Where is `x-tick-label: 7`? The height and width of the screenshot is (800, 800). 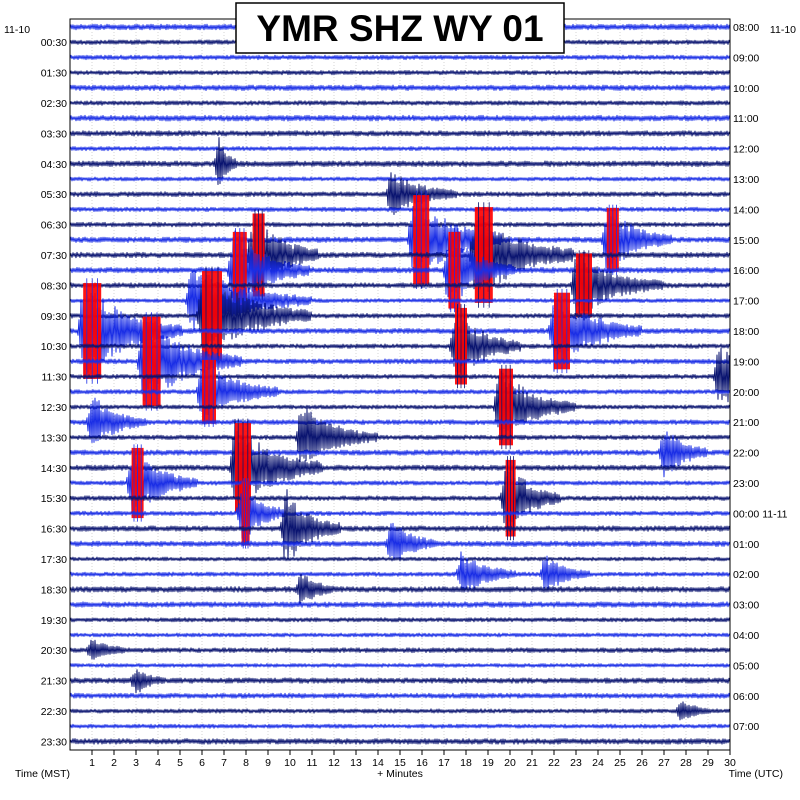
x-tick-label: 7 is located at coordinates (224, 763).